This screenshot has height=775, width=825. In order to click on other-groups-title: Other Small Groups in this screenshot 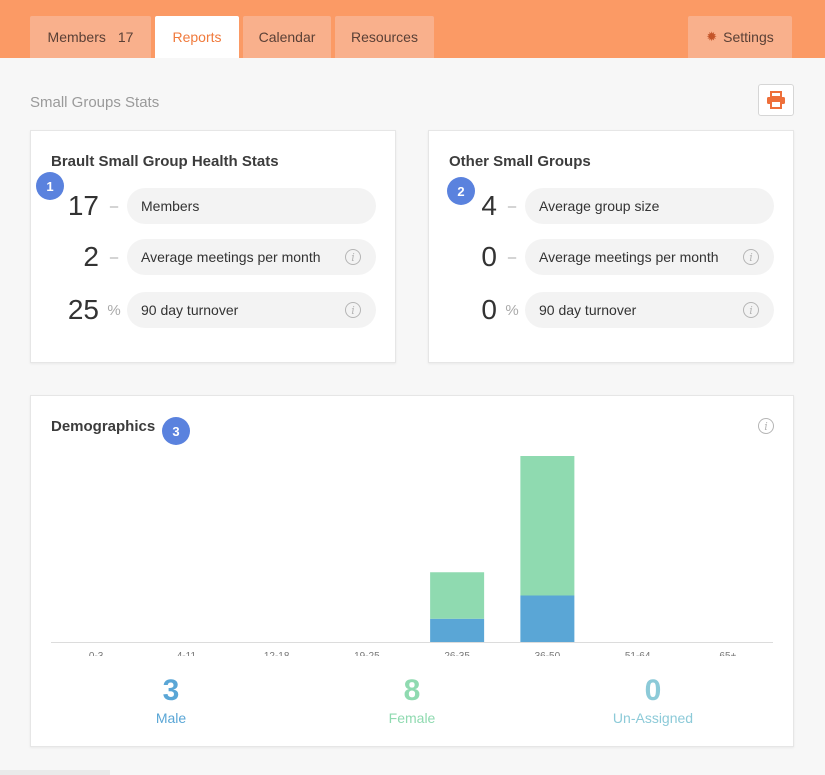, I will do `click(520, 161)`.